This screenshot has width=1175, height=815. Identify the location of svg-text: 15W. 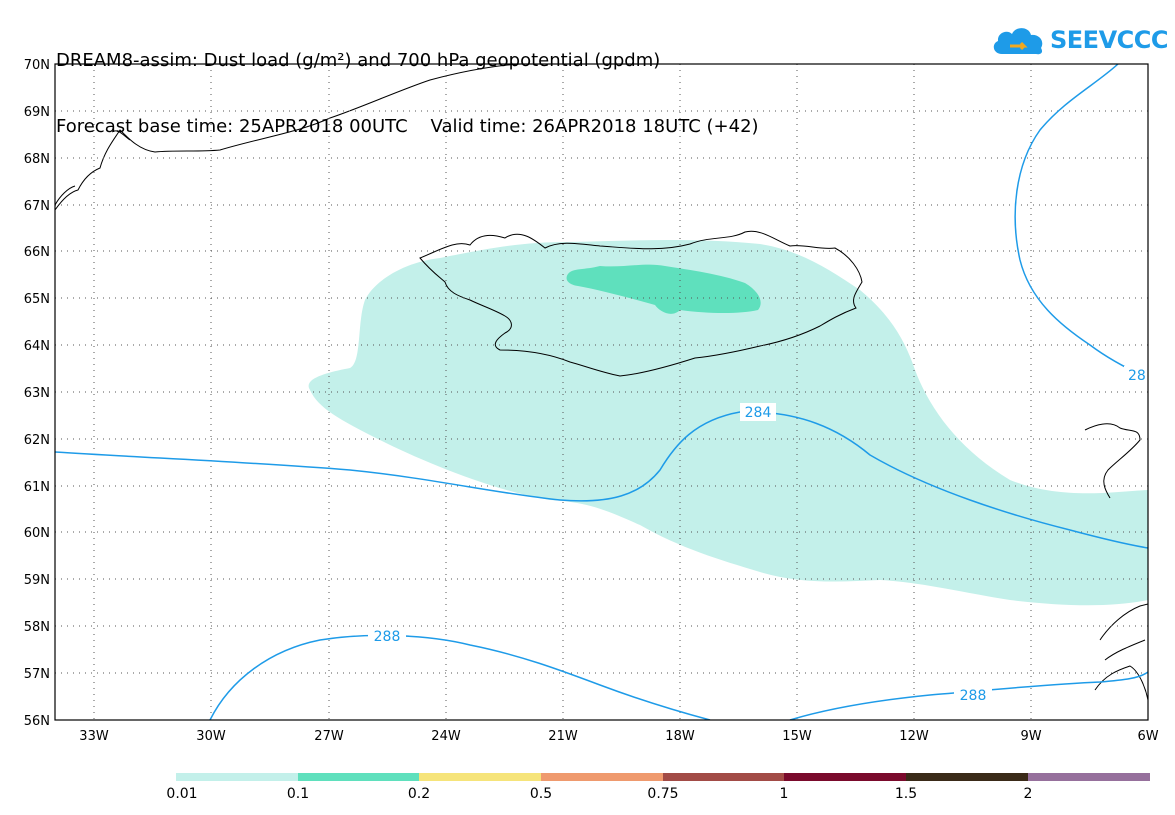
(797, 736).